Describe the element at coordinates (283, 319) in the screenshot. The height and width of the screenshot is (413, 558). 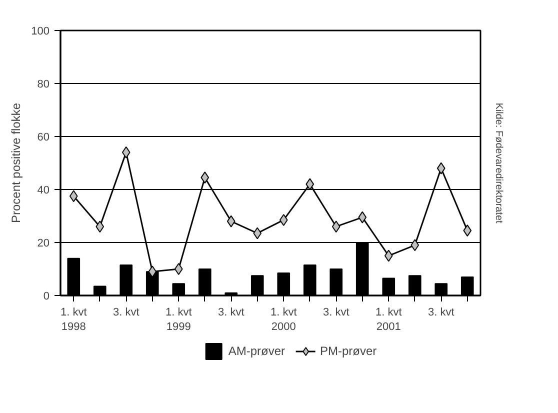
I see `x-tick-label: 1. kvt 2000` at that location.